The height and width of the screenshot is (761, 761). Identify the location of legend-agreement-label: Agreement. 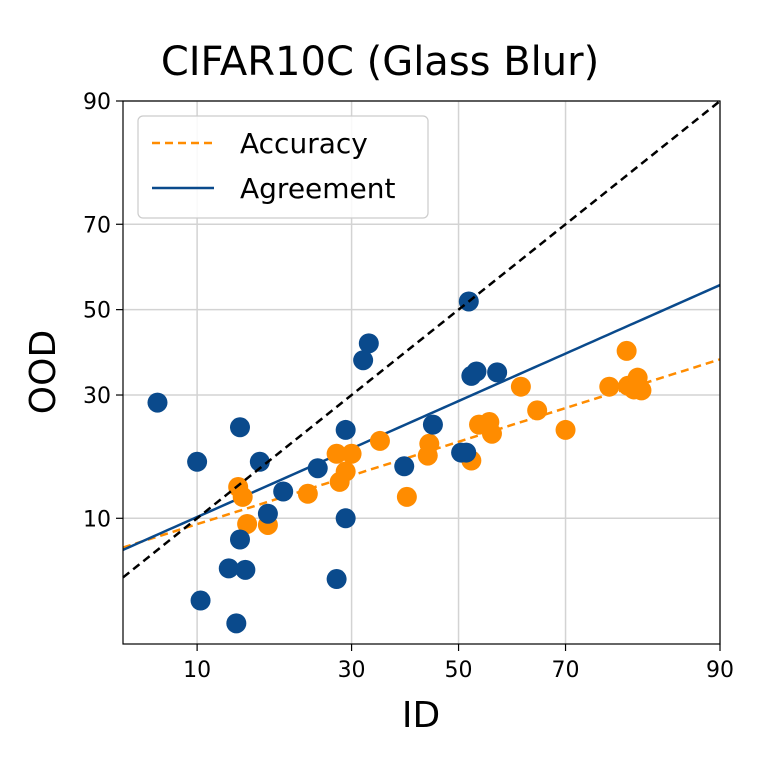
(318, 188).